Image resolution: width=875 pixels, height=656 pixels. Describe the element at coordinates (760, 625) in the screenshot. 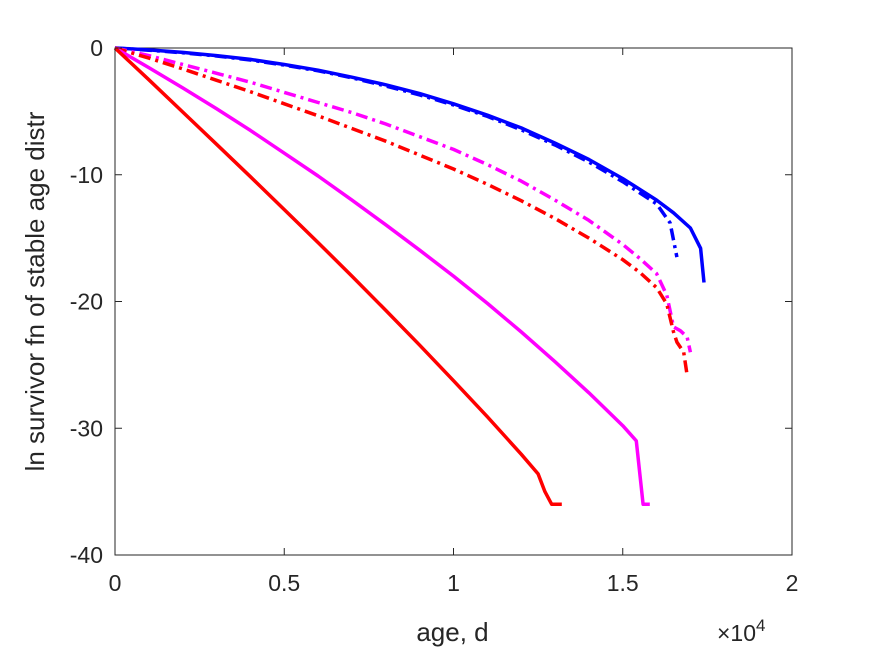

I see `x-exponent-power: 4` at that location.